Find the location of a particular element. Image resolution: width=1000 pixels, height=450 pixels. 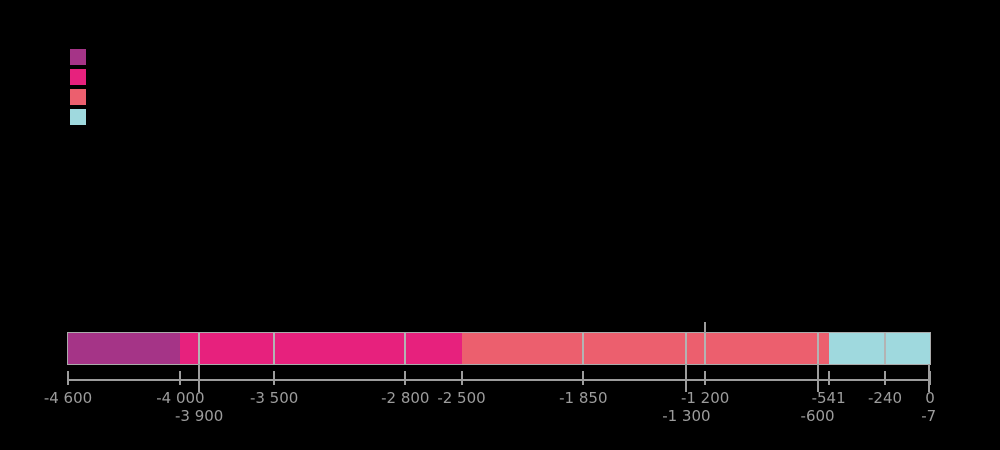

x-axis-label--600: -600 is located at coordinates (817, 416).